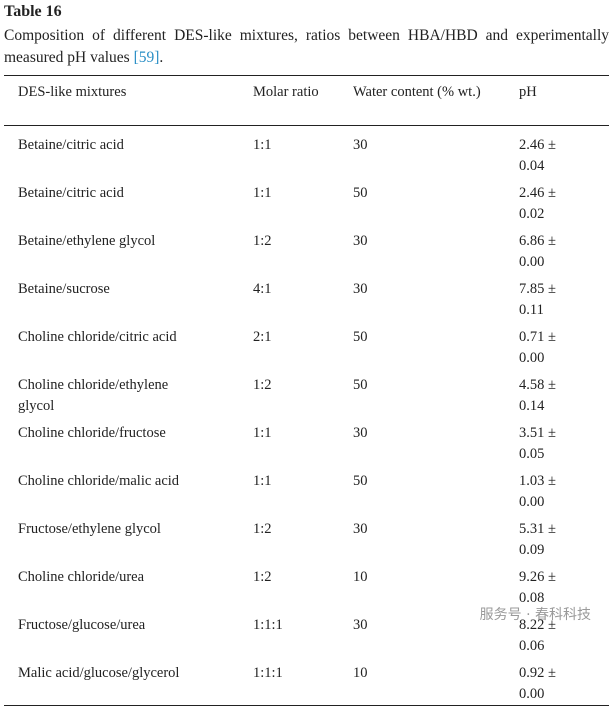 The image size is (613, 706). Describe the element at coordinates (262, 337) in the screenshot. I see `cell-text: 2:1` at that location.